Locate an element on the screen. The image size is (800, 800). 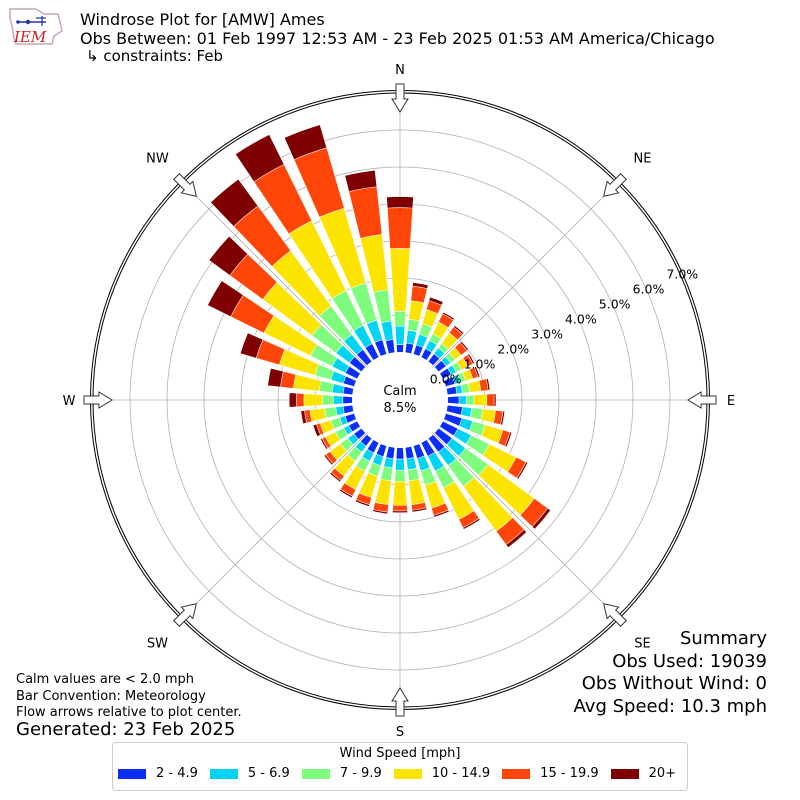
legend-label: 7 - 9.9 is located at coordinates (360, 773).